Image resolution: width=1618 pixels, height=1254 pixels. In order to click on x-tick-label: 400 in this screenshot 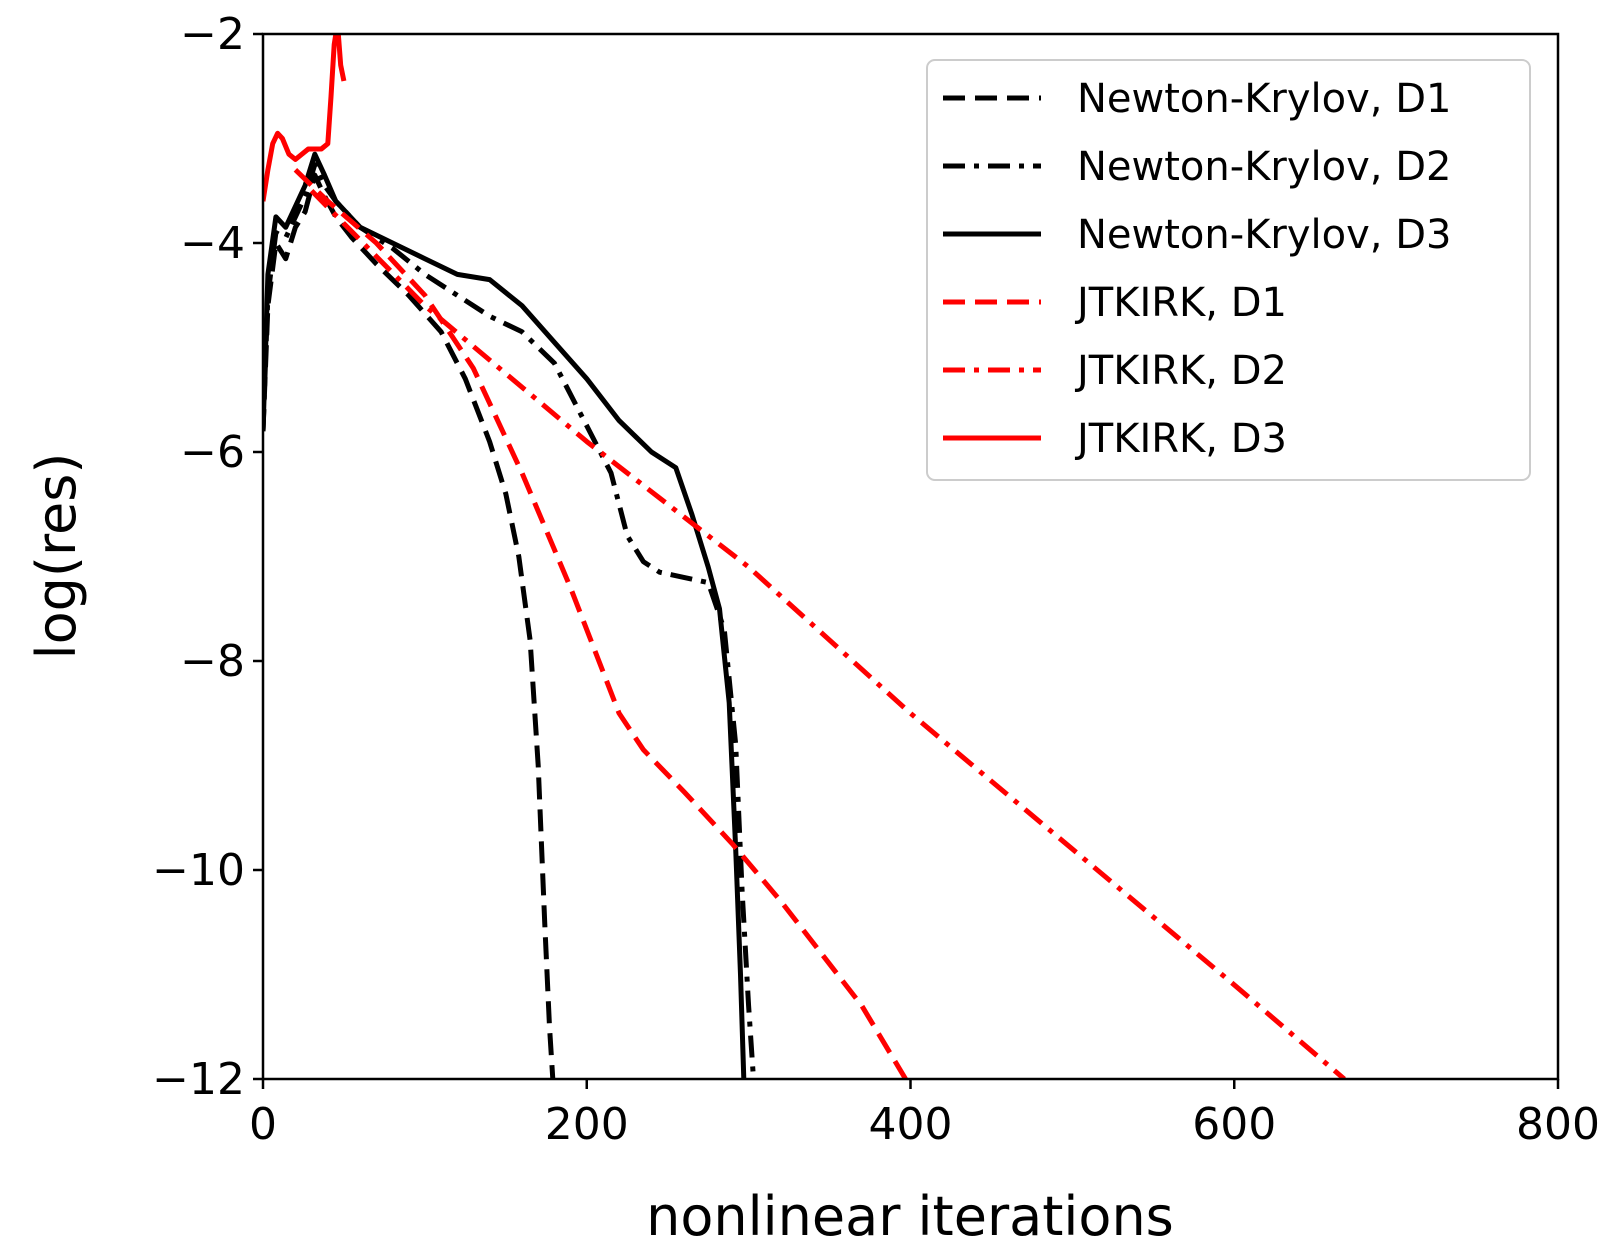, I will do `click(911, 1124)`.